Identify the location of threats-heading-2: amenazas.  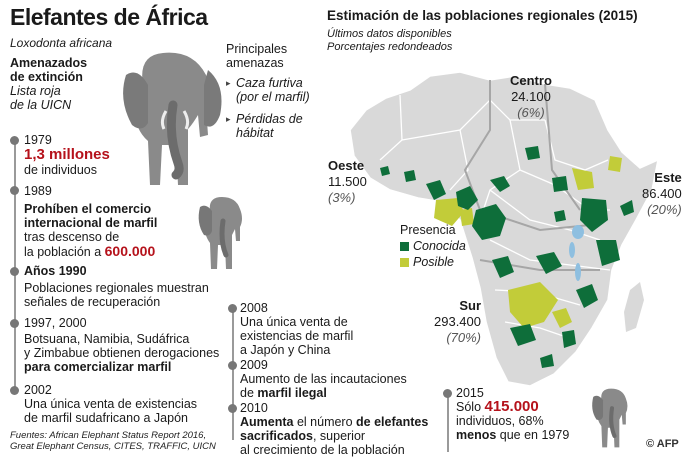
(255, 63).